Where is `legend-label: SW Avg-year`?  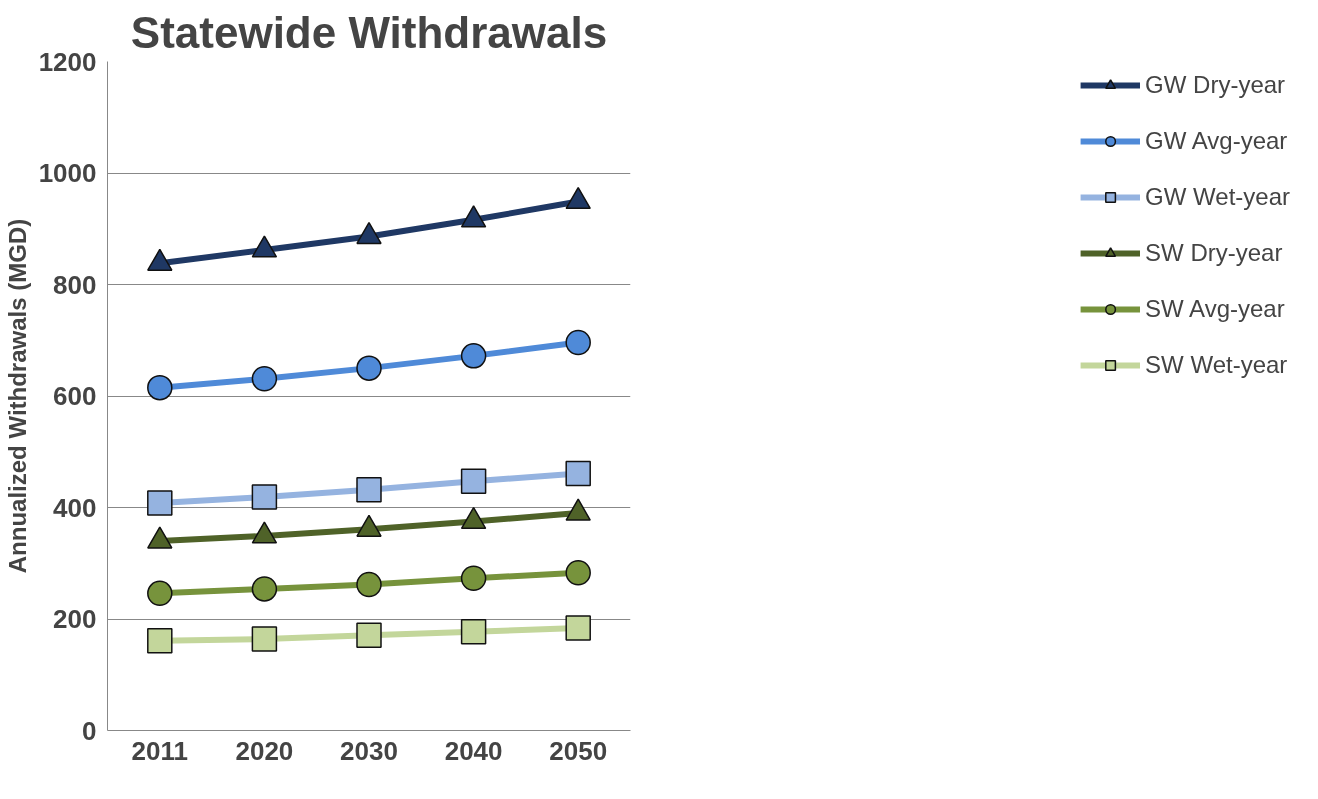 legend-label: SW Avg-year is located at coordinates (1215, 309).